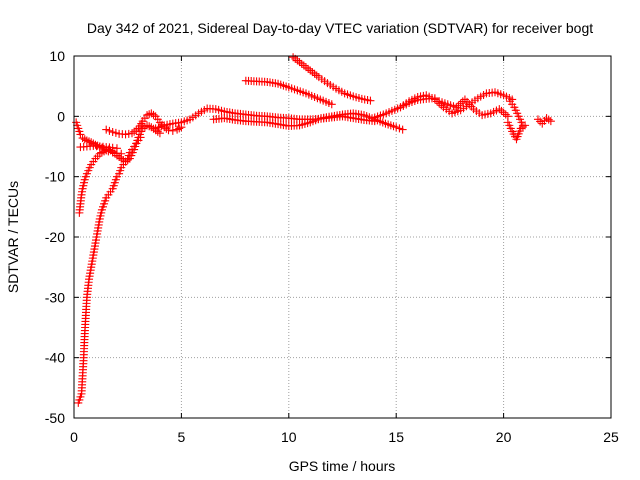  Describe the element at coordinates (55, 297) in the screenshot. I see `y-tick-label: -30` at that location.